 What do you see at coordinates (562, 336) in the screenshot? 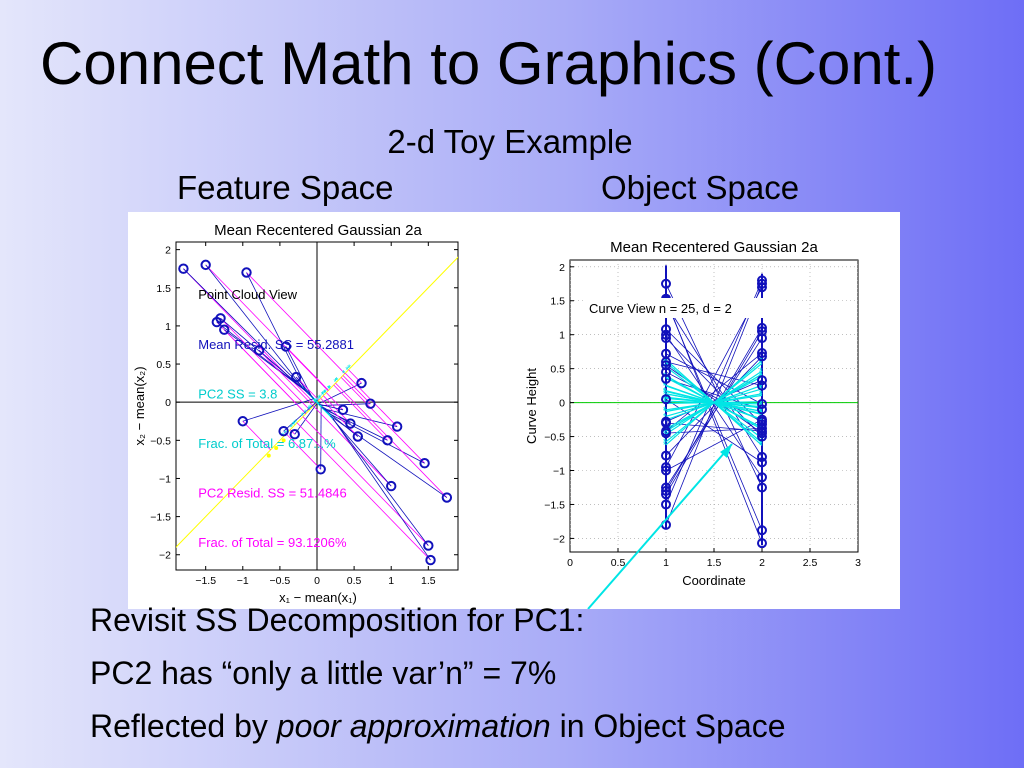
I see `object-y-tick-label: 1` at bounding box center [562, 336].